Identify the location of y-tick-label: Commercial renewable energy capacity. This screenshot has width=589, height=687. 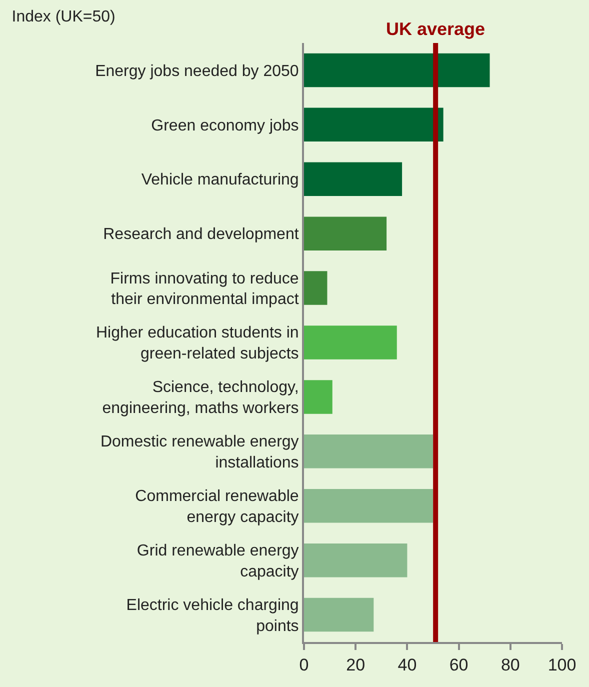
(217, 507).